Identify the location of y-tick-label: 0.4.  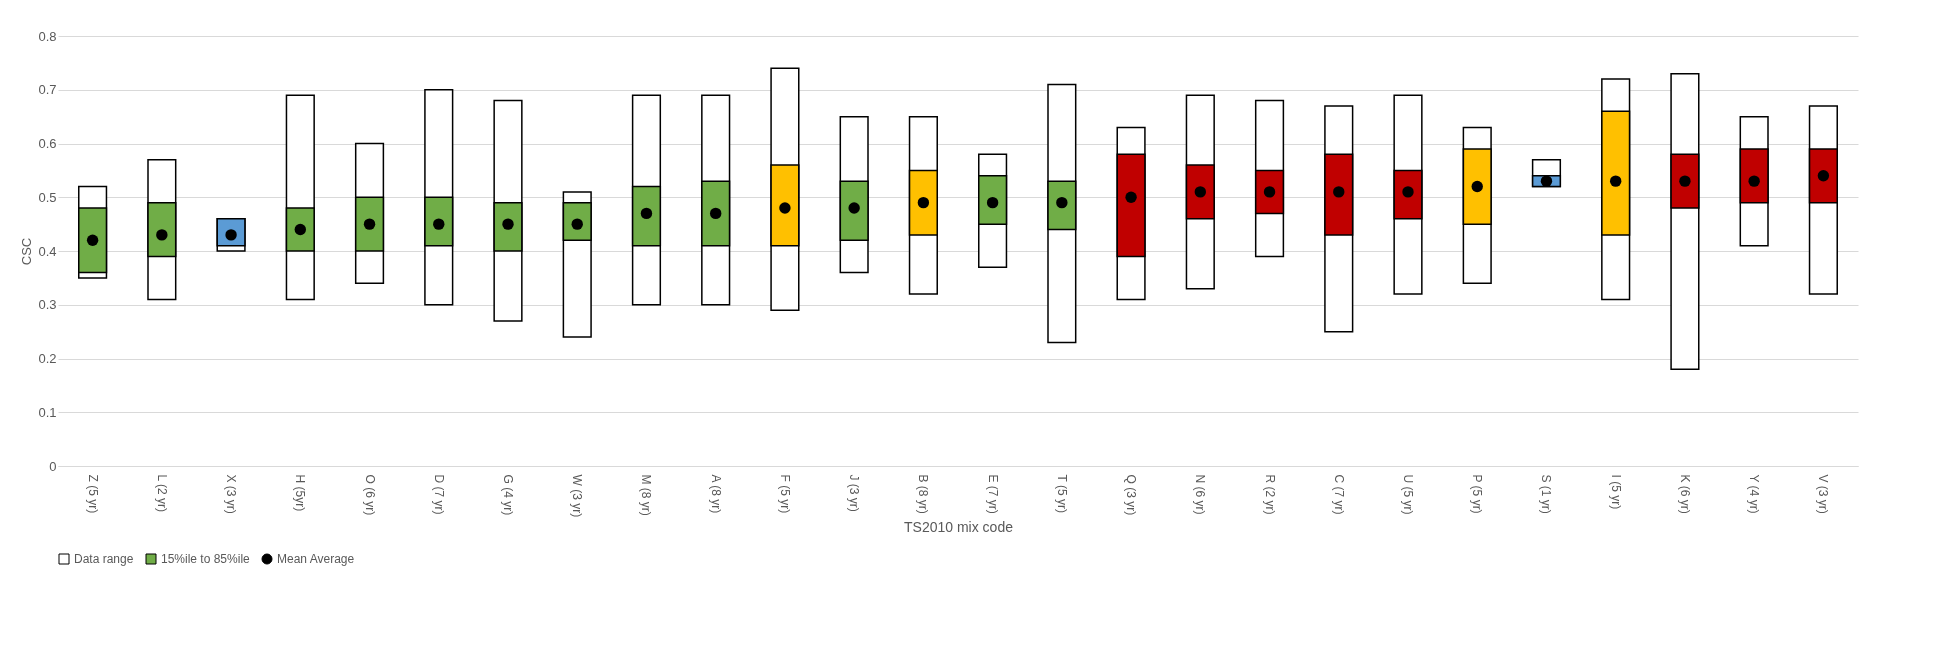
(47, 251).